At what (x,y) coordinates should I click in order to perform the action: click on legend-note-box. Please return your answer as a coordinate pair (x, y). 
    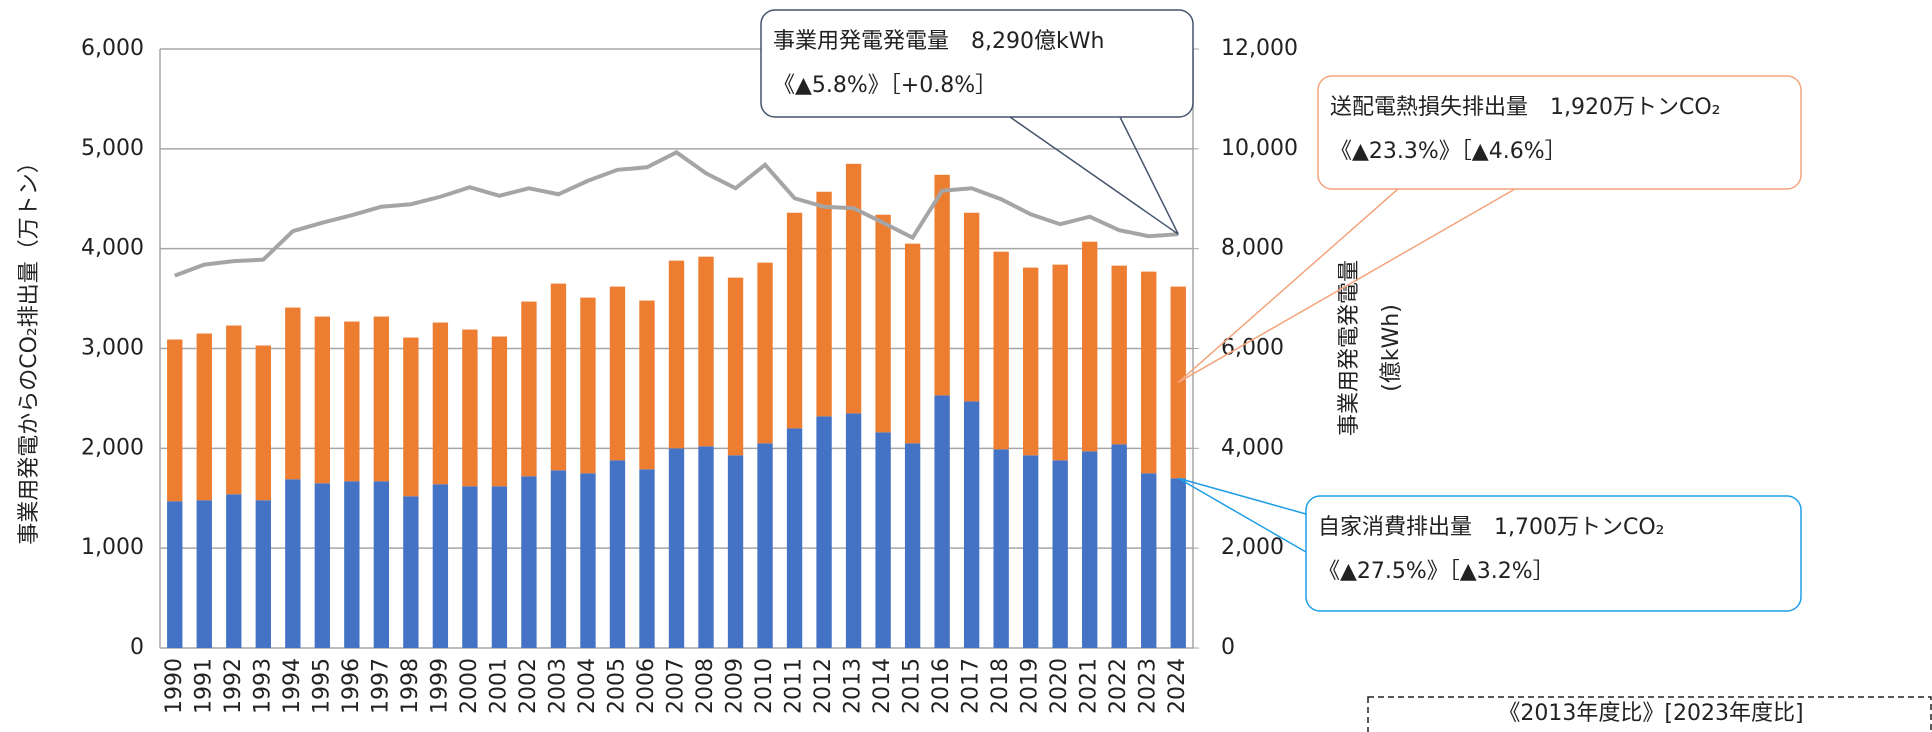
    Looking at the image, I should click on (1649, 714).